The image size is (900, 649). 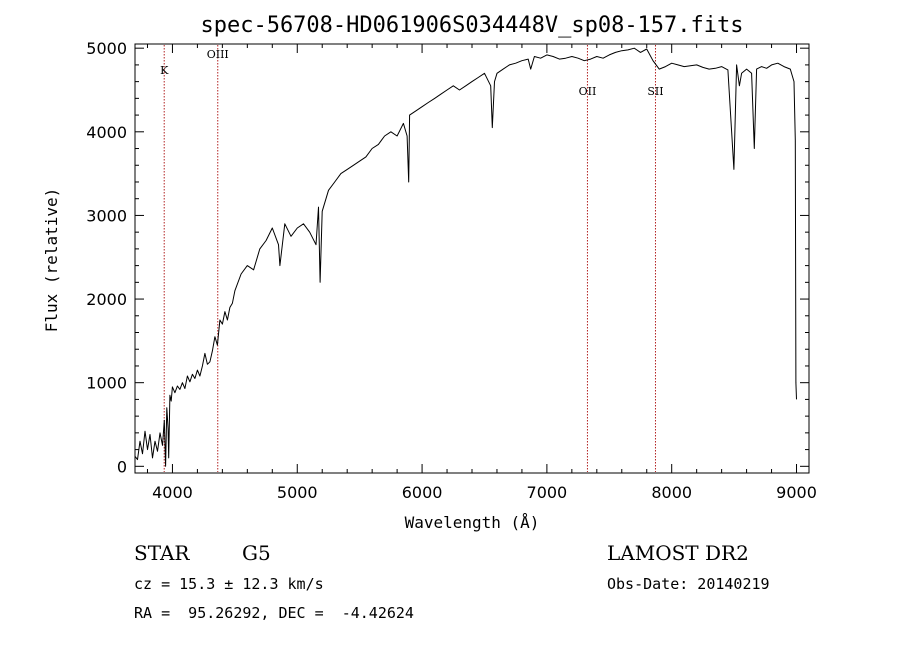 I want to click on redshift-info: cz = 15.3 ± 12.3 km/s, so click(x=229, y=584).